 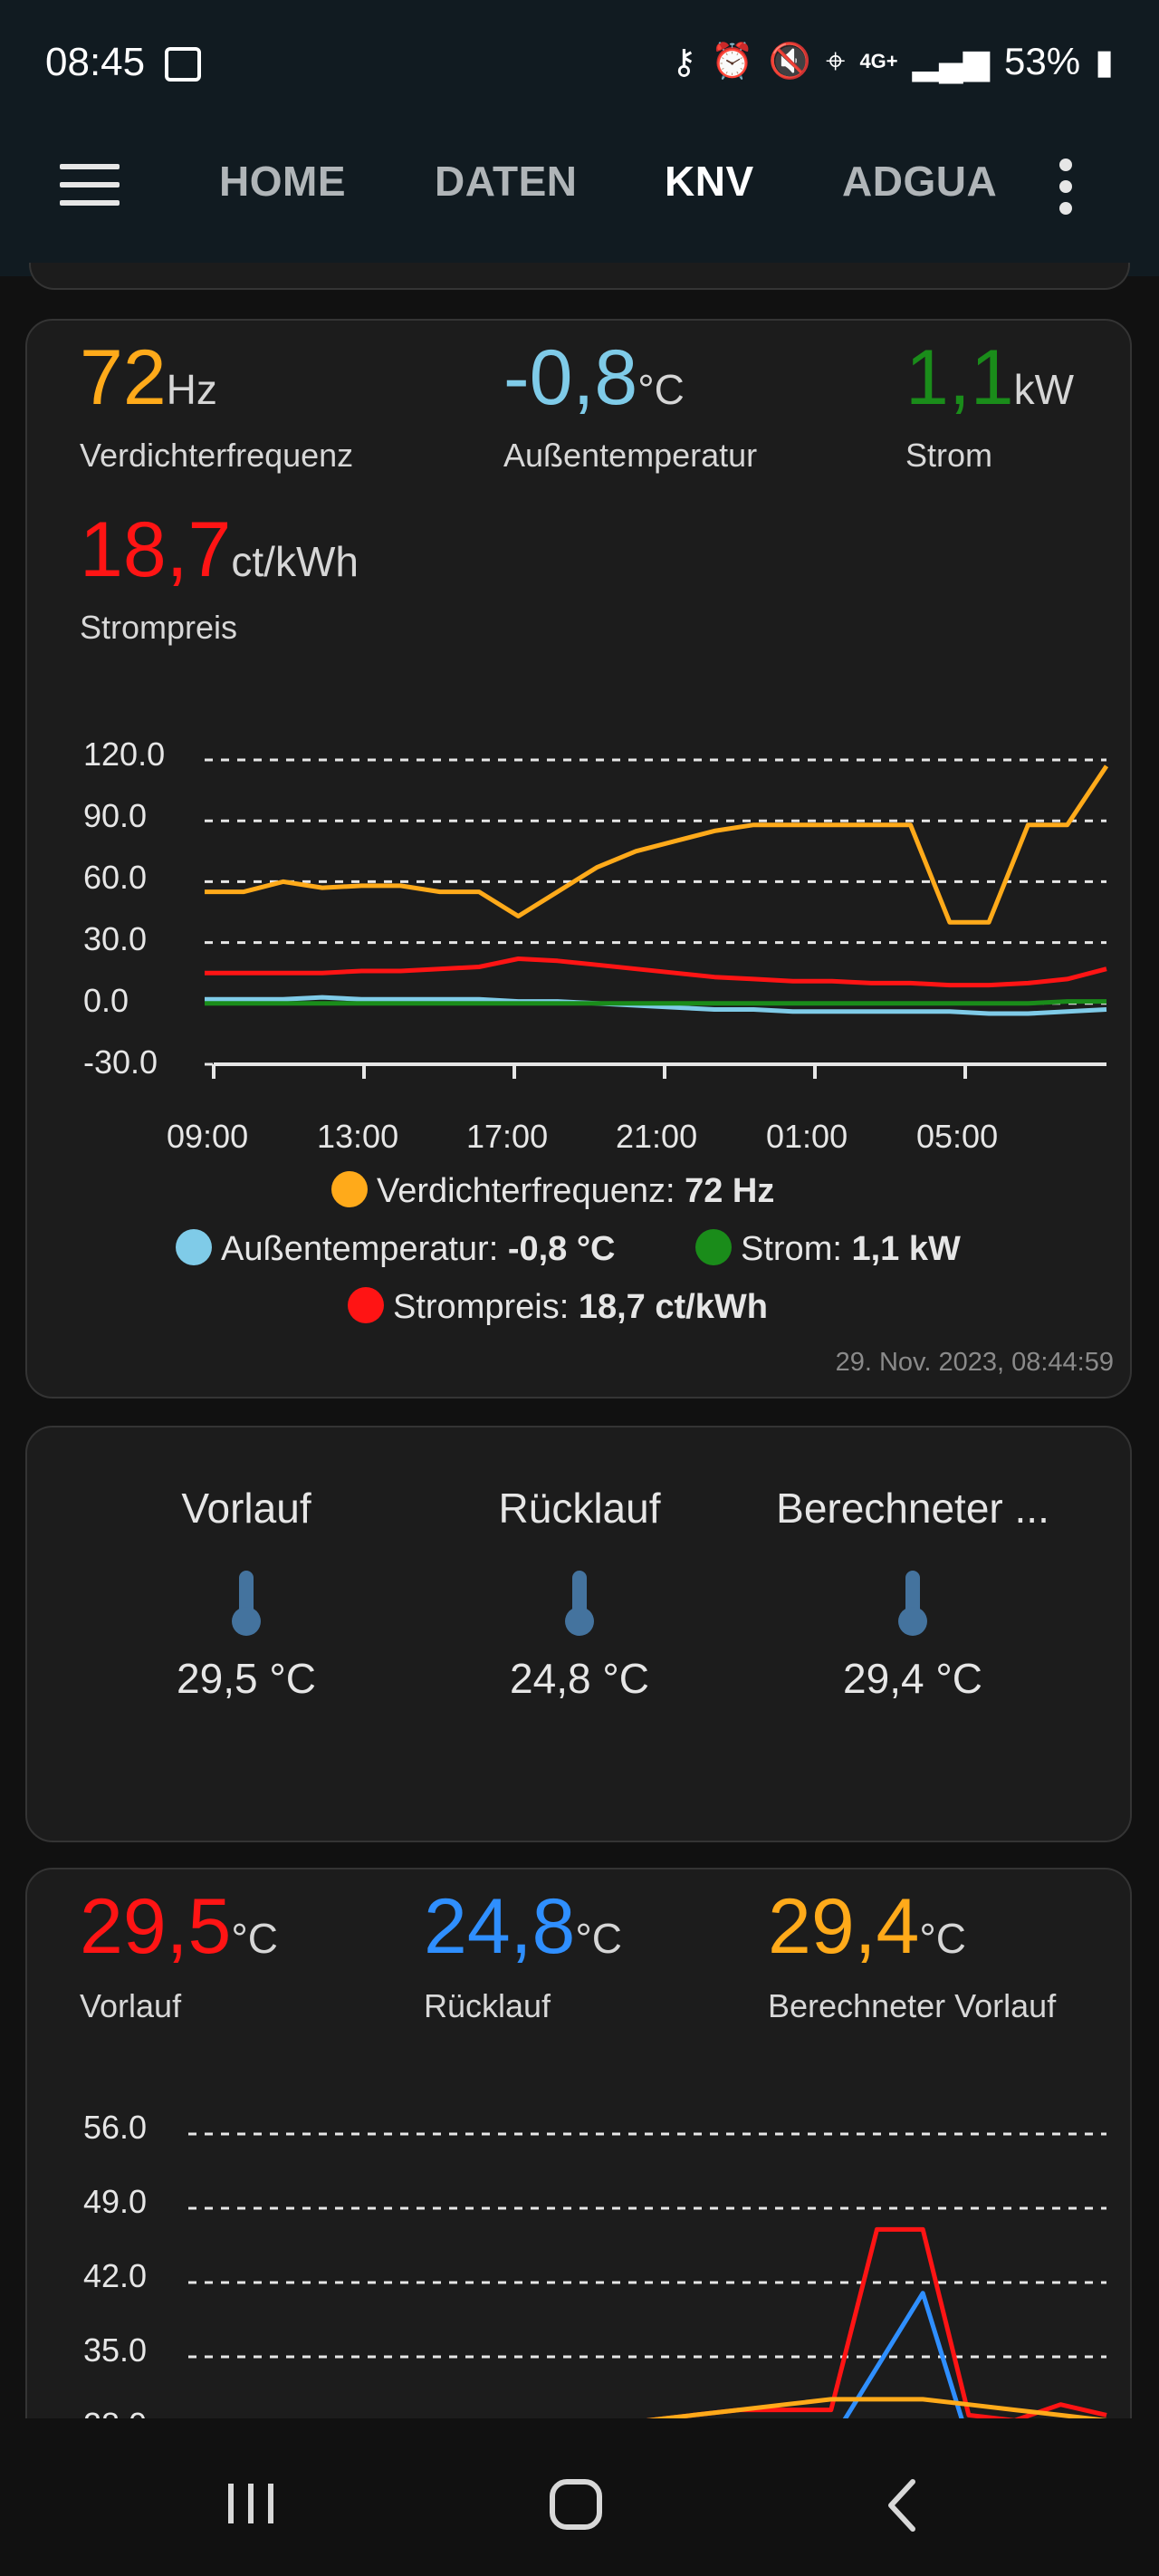 What do you see at coordinates (481, 1307) in the screenshot?
I see `legend-name: Strompreis:` at bounding box center [481, 1307].